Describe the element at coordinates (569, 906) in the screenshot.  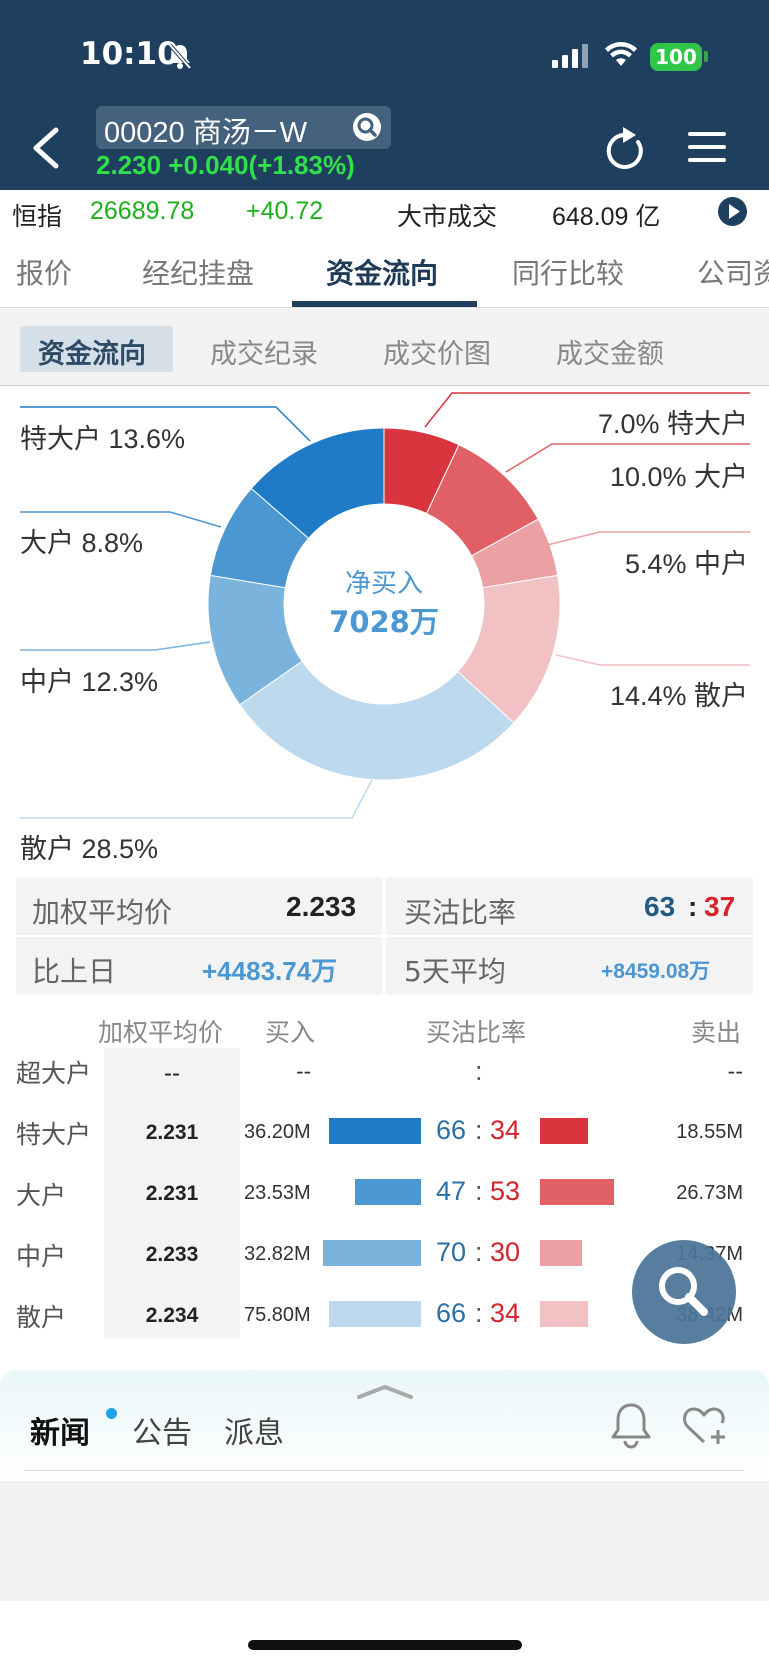
I see `summary-ratio-cell` at that location.